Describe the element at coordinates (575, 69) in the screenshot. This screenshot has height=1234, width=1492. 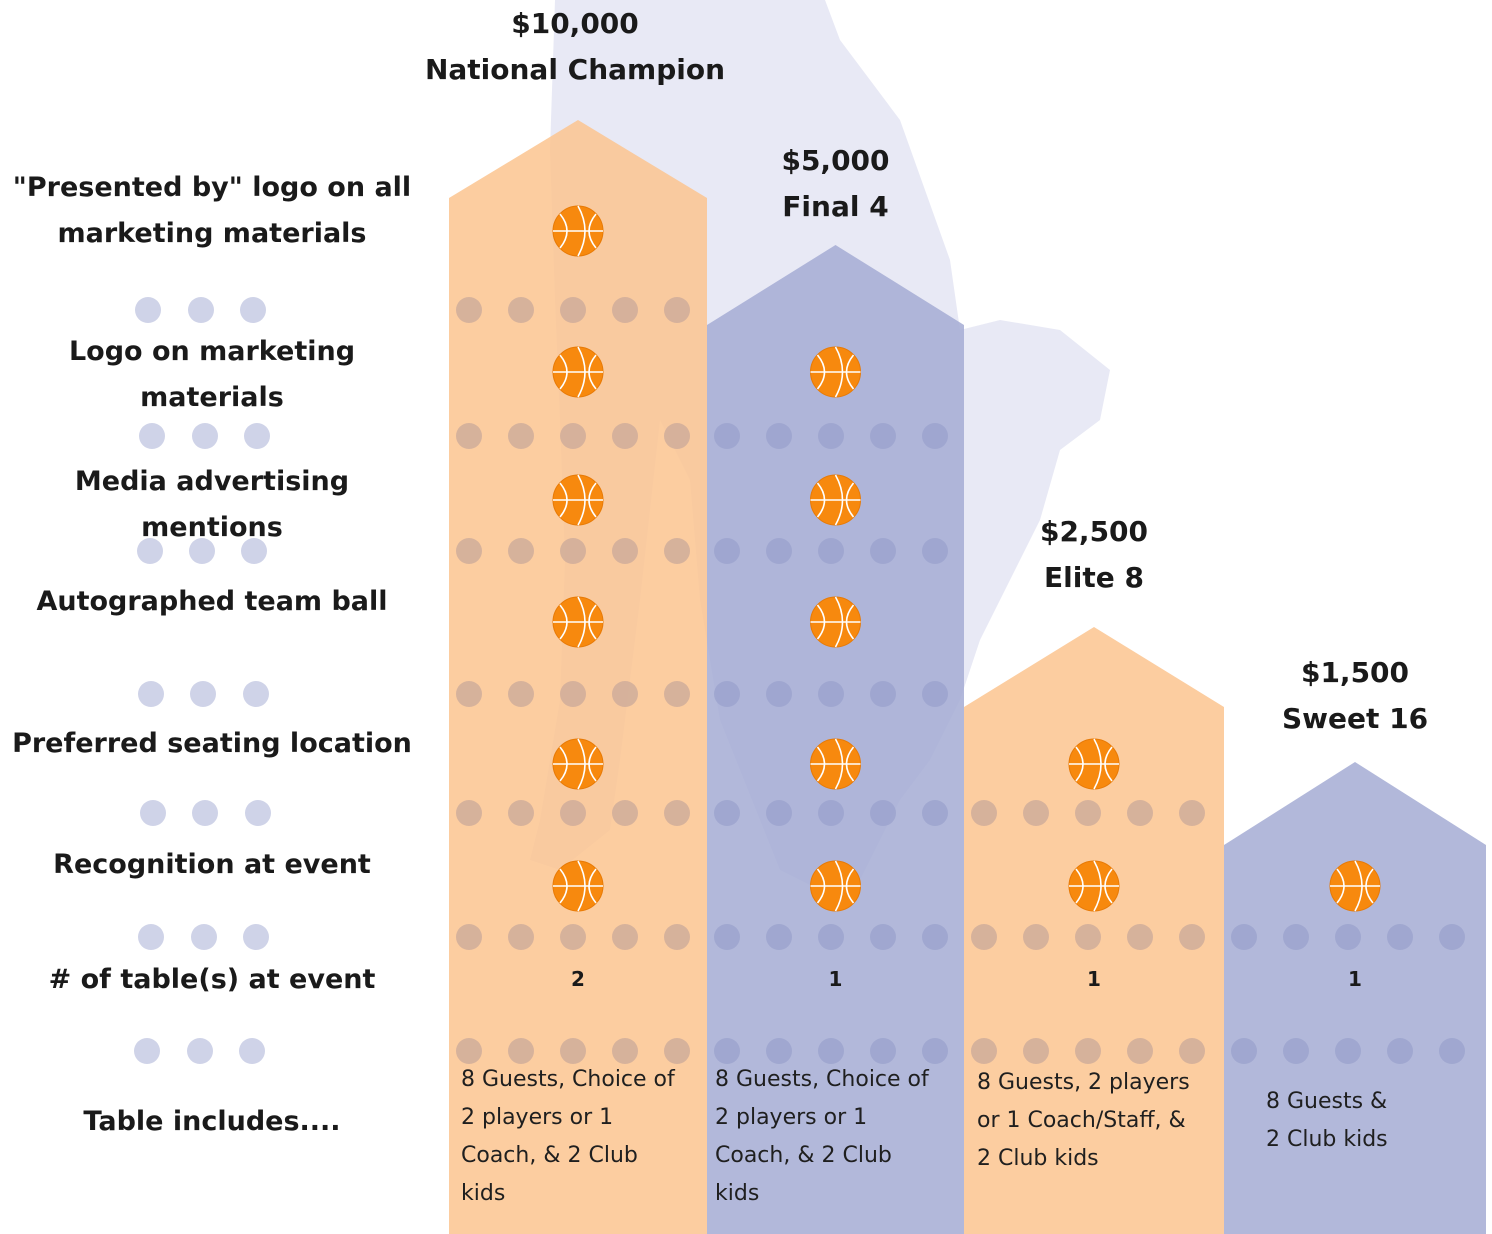
I see `tier-name: National Champion` at that location.